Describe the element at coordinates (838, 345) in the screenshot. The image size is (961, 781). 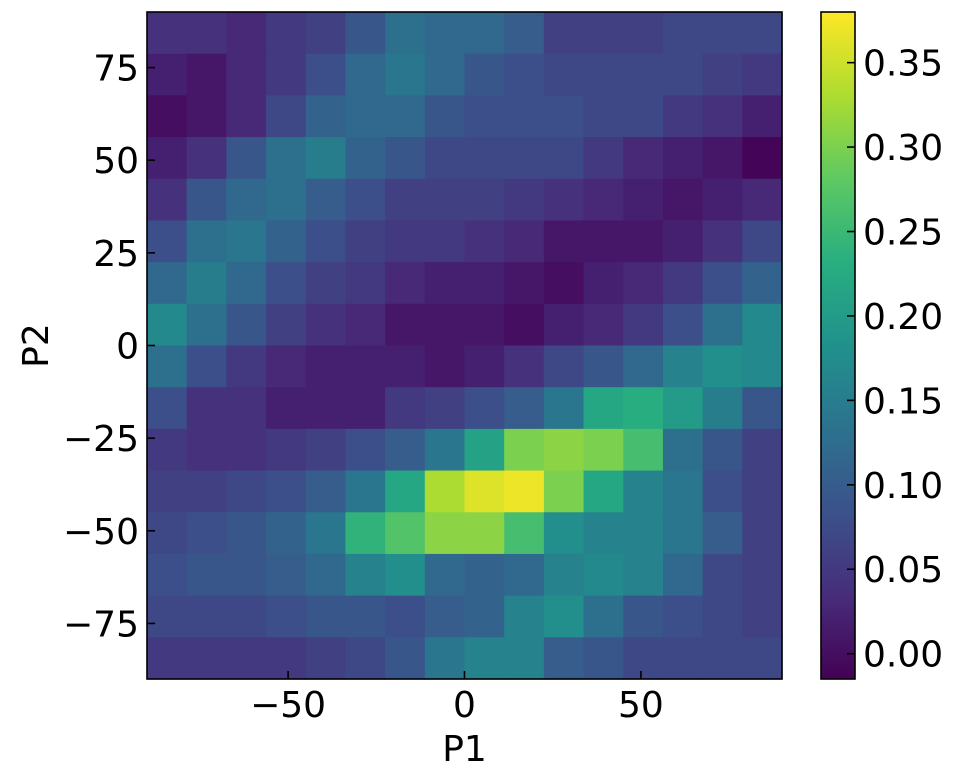
I see `colorbar` at that location.